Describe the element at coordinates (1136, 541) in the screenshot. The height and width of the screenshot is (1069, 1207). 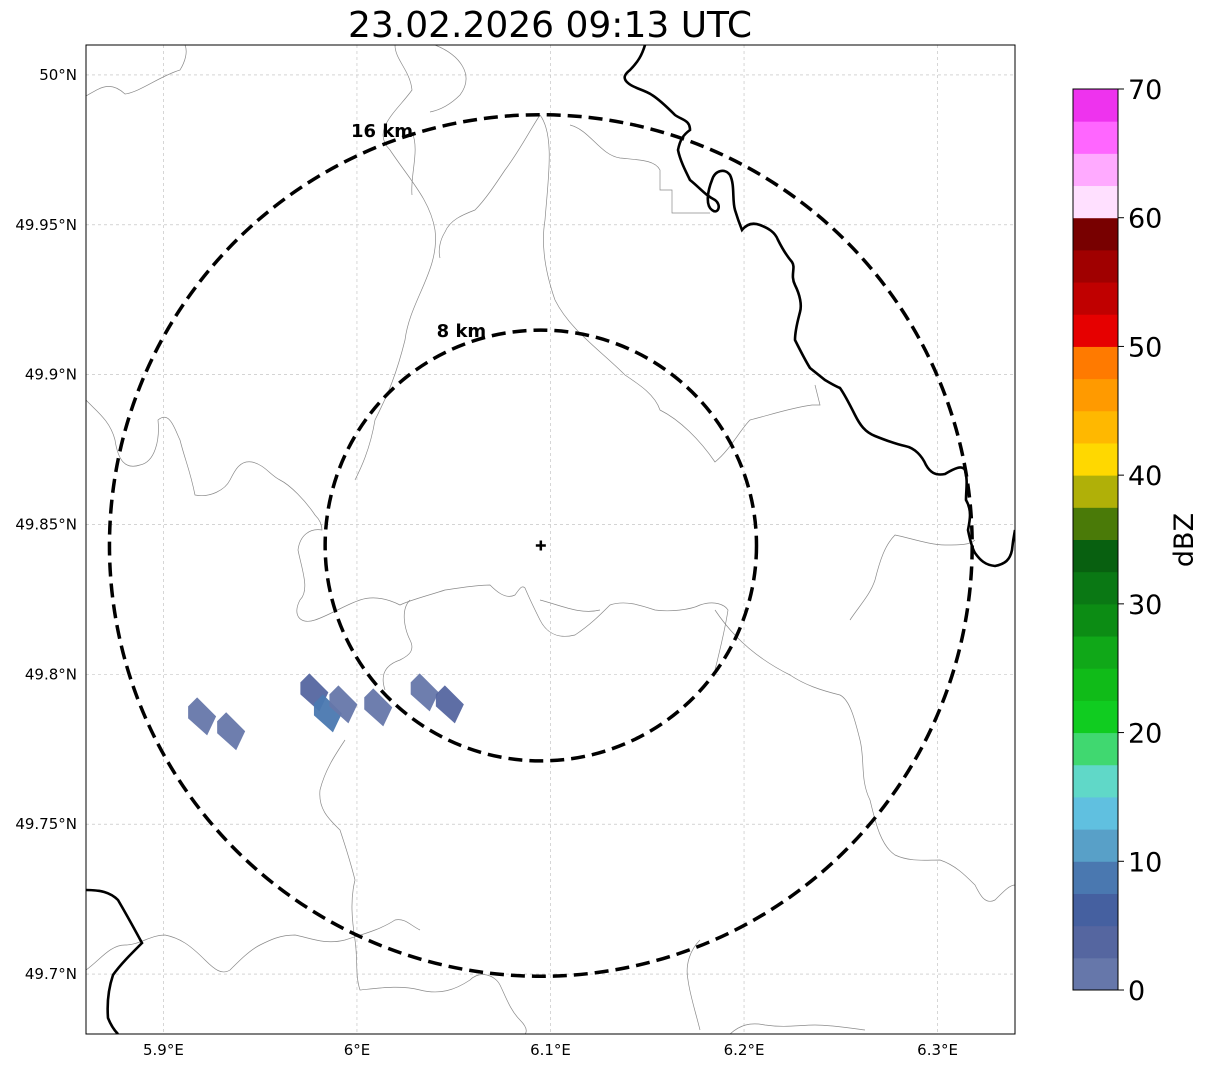
I see `colorbar: 0 10 20 30 40 50 60 70 dBZ` at that location.